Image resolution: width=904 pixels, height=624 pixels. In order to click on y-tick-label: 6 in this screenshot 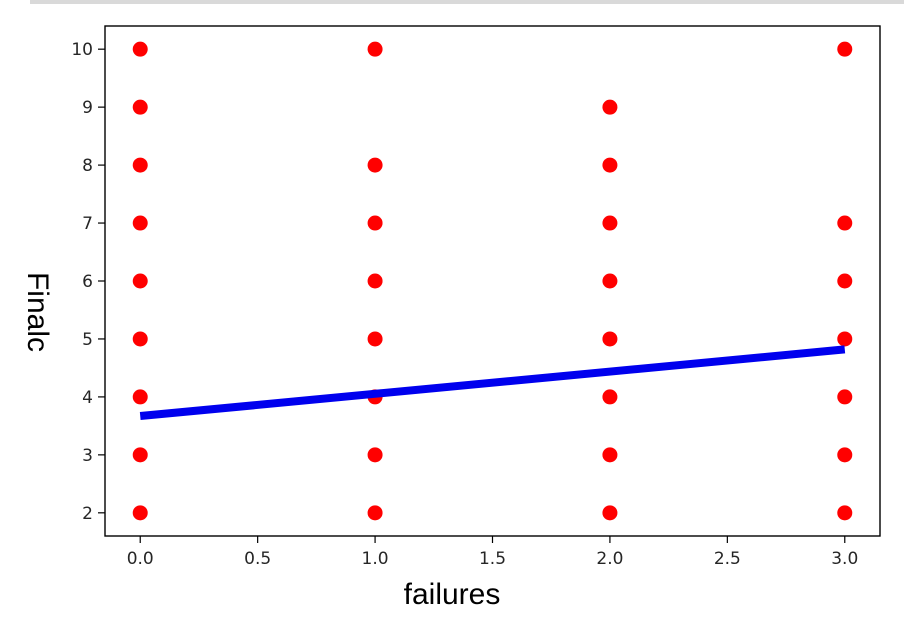, I will do `click(87, 282)`.